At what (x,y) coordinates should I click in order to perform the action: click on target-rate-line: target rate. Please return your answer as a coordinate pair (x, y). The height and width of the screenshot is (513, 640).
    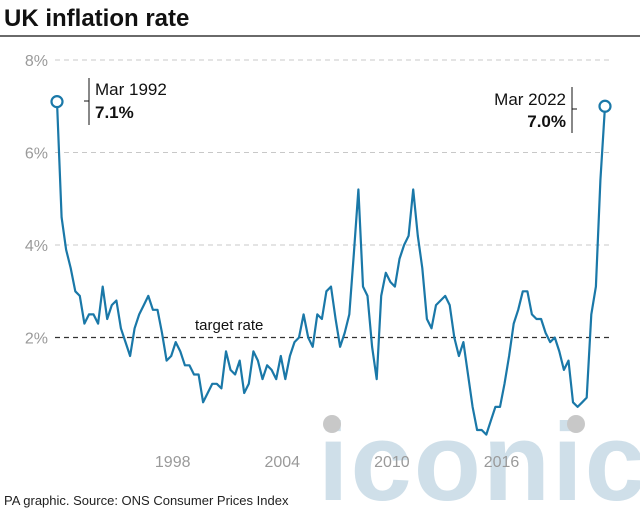
    Looking at the image, I should click on (333, 328).